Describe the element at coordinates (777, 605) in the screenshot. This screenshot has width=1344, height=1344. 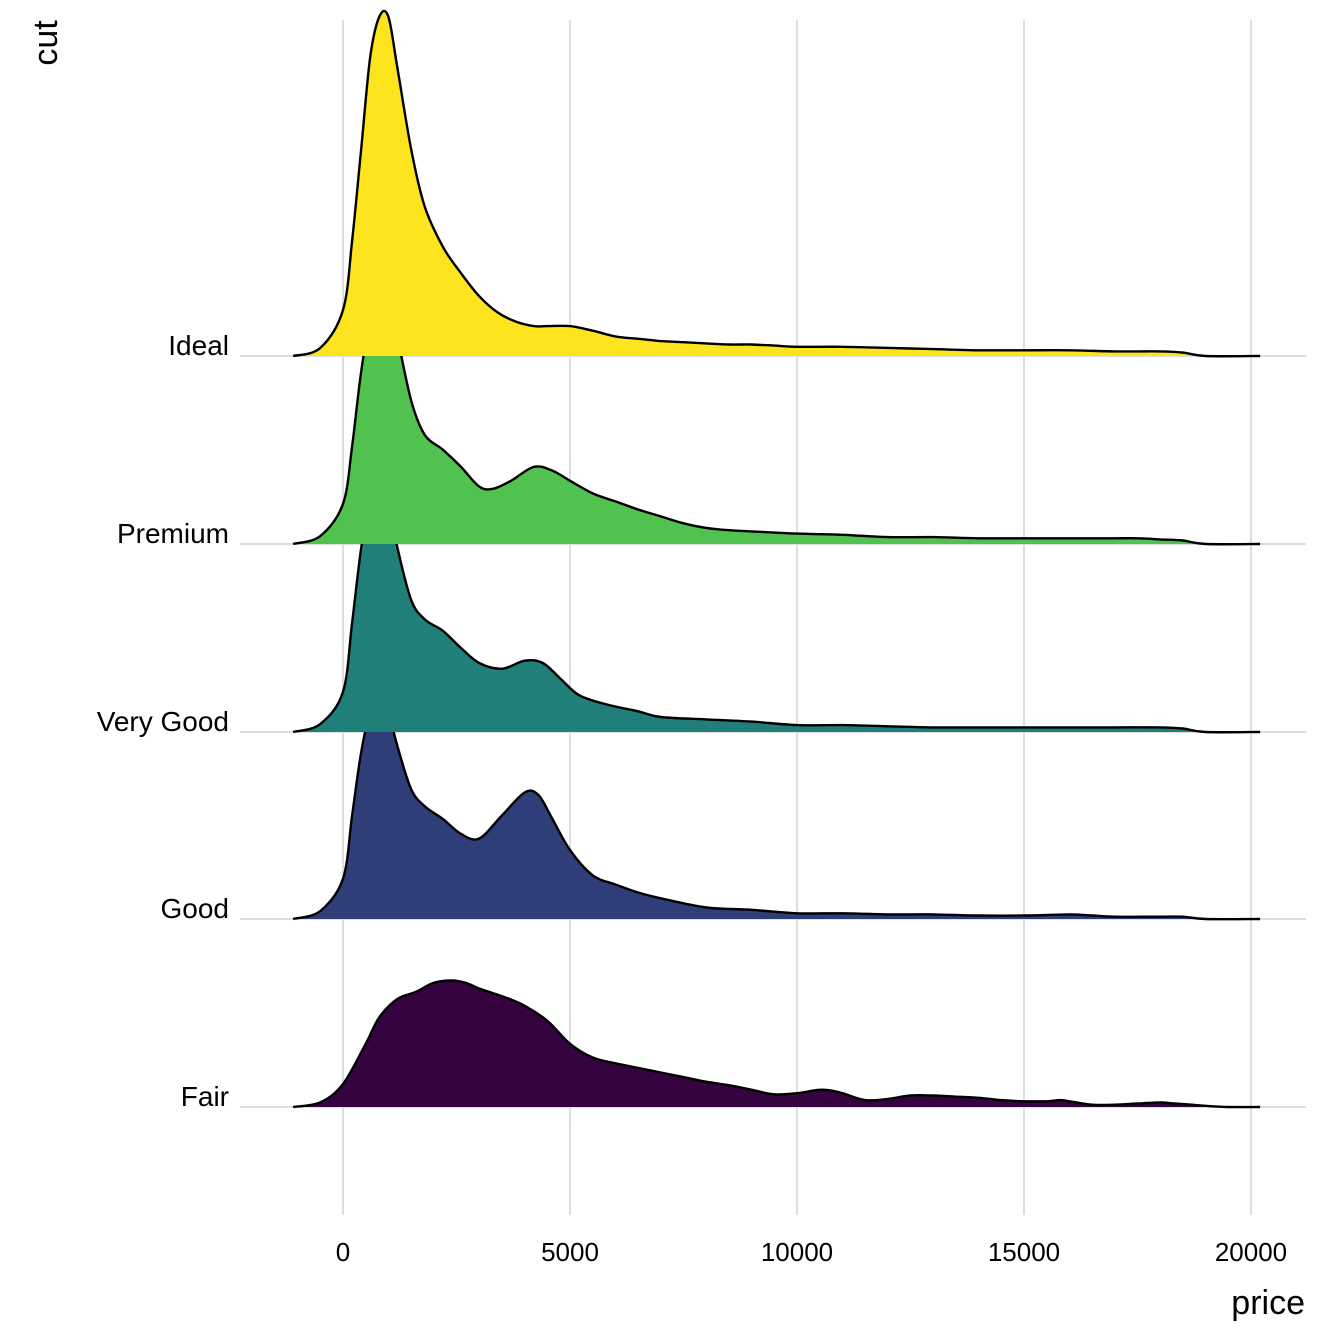
I see `ridge-fill-very-good` at that location.